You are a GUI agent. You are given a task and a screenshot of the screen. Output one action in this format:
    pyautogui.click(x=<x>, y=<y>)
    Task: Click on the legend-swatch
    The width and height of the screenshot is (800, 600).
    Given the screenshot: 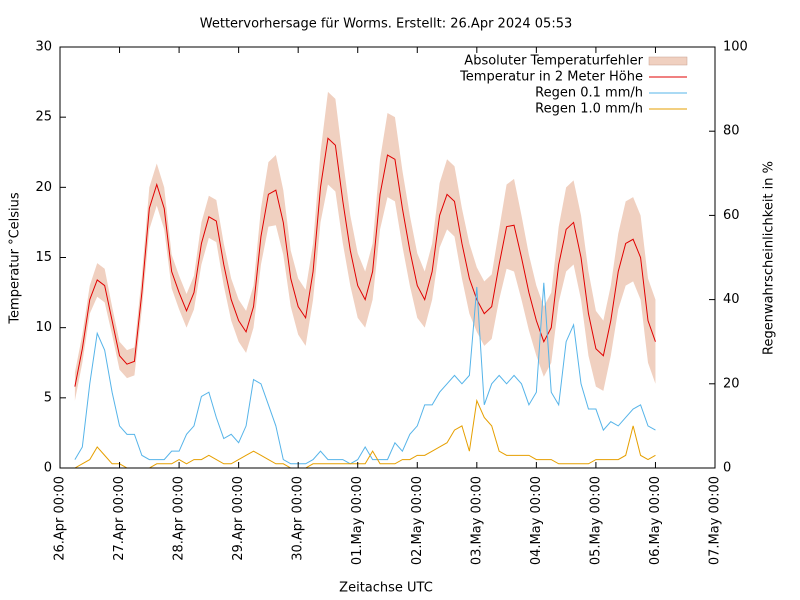 What is the action you would take?
    pyautogui.click(x=668, y=61)
    